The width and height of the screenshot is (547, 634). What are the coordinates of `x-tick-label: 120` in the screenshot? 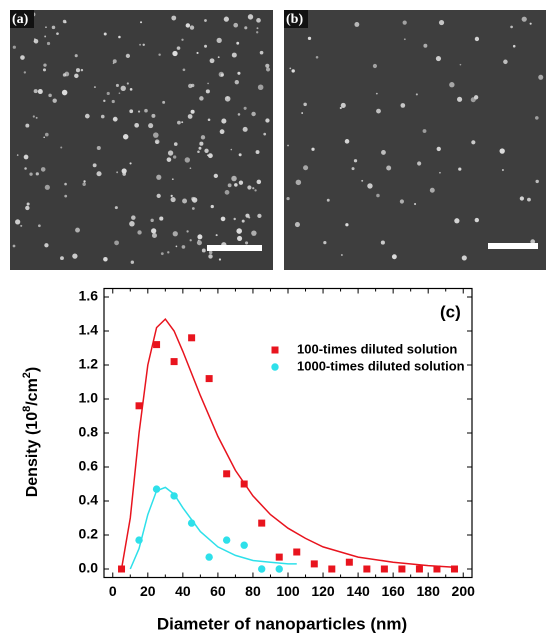 It's located at (323, 591).